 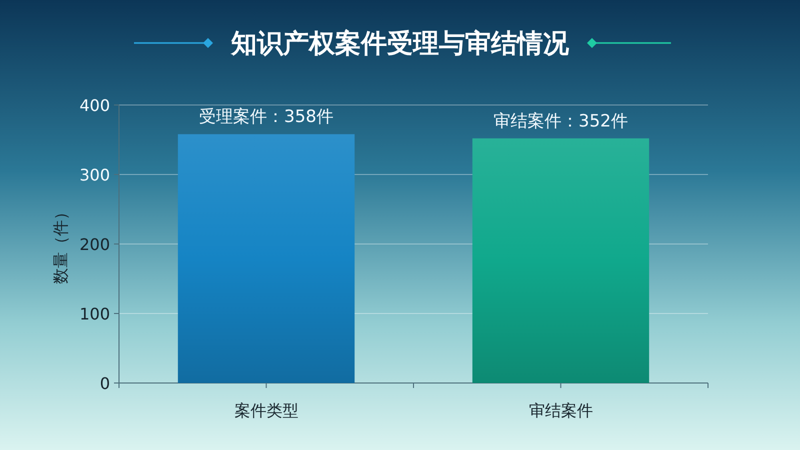 What do you see at coordinates (94, 175) in the screenshot?
I see `y-tick-label: 300` at bounding box center [94, 175].